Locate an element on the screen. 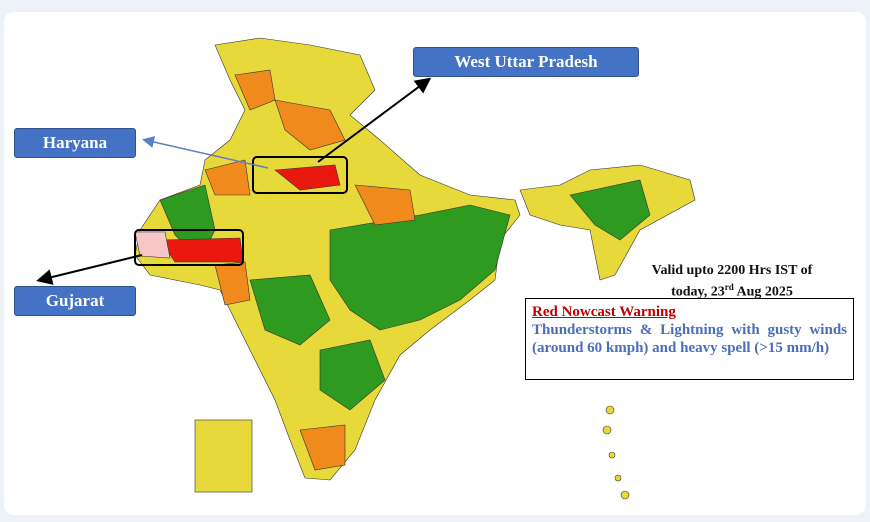  validity-line: Valid upto 2200 Hrs IST of is located at coordinates (732, 270).